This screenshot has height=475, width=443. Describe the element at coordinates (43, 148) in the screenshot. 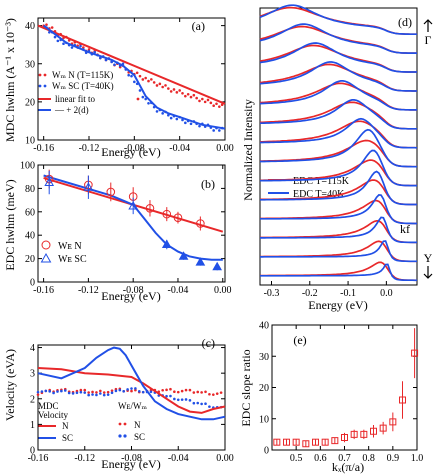

I see `panel-a-xtick-label: -0.16` at that location.